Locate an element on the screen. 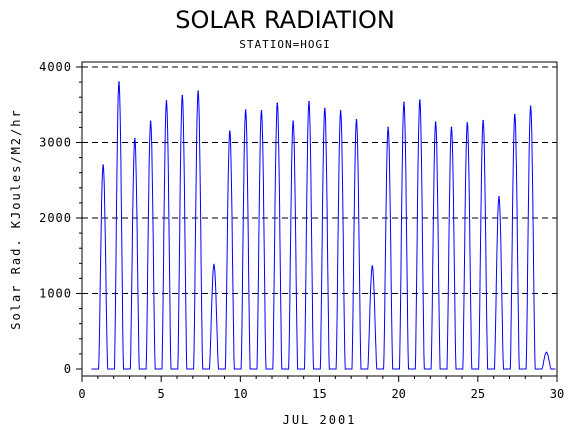 This screenshot has width=570, height=430. y-tick-label: 4000 is located at coordinates (55, 67).